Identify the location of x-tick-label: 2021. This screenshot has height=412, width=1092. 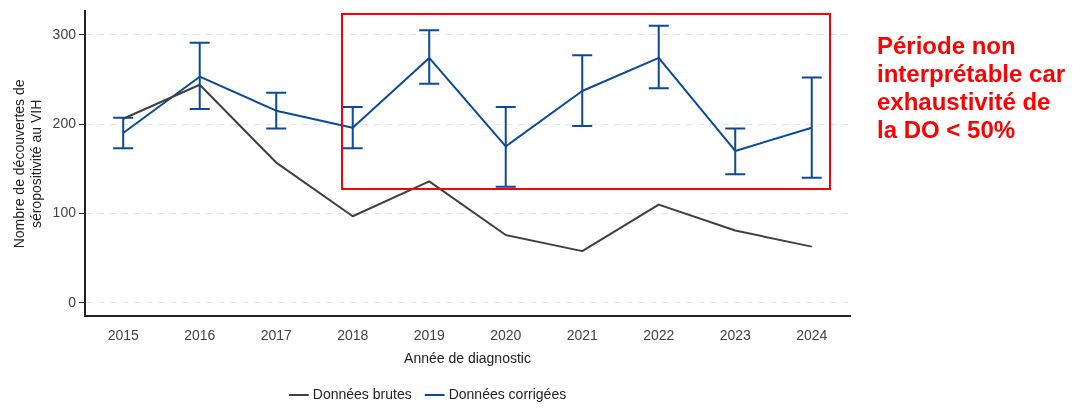
(582, 334).